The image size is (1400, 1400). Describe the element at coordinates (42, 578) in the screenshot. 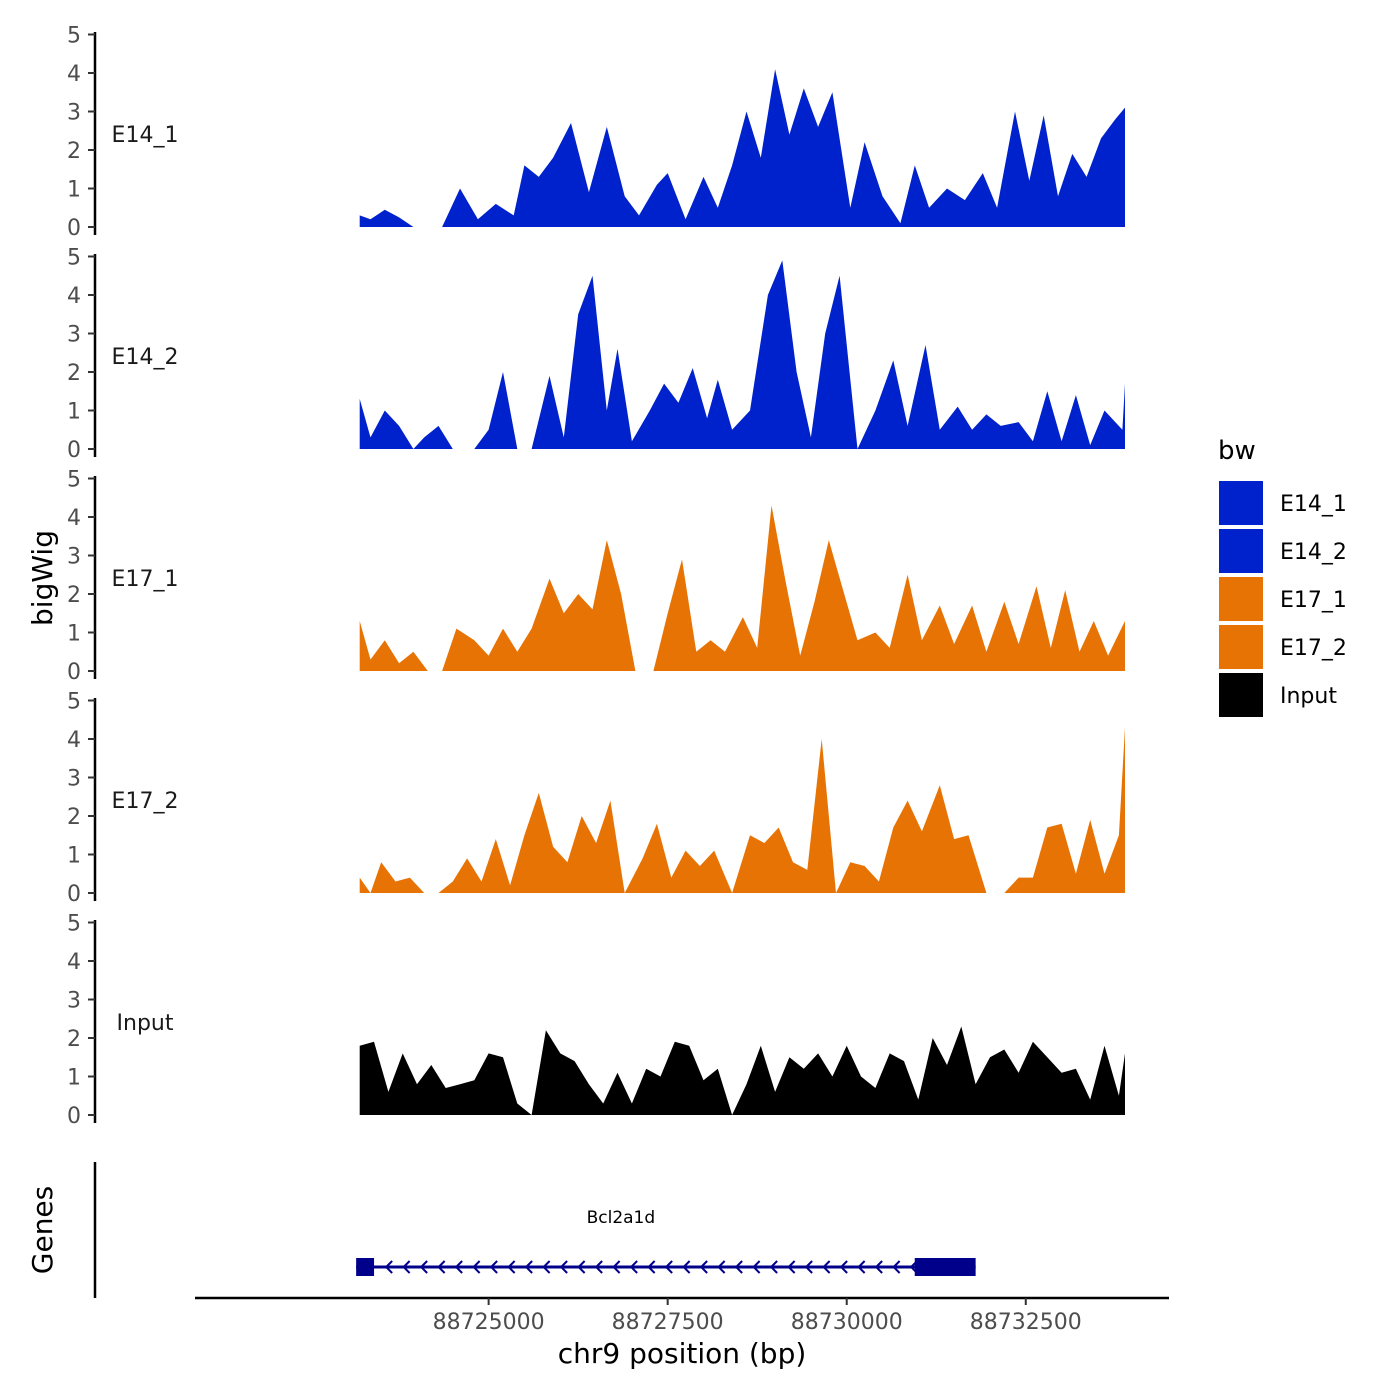

I see `y-axis-title: bigWig` at that location.